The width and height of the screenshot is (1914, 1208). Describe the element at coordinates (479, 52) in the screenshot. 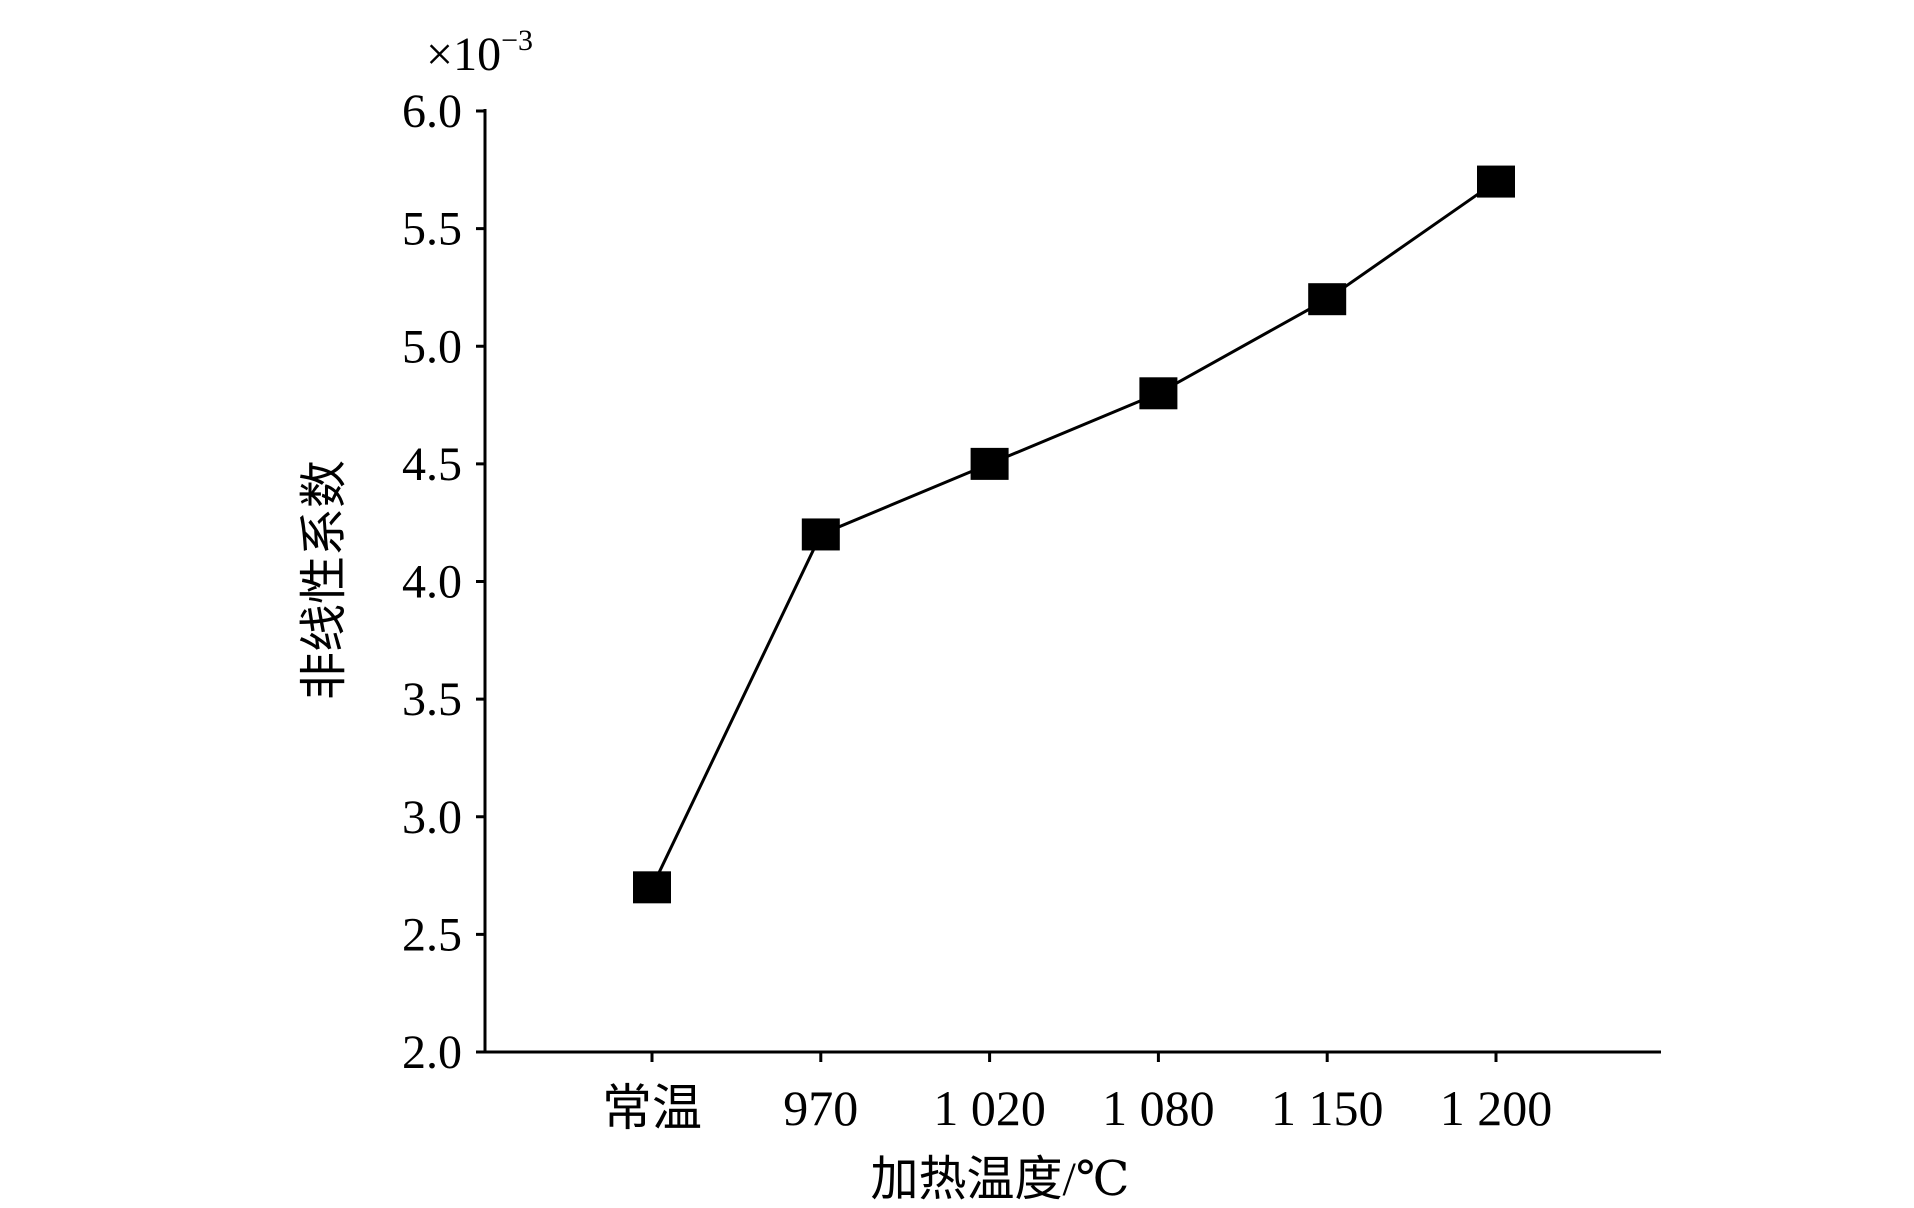

I see `y-multiplier: ×10⁻³` at that location.